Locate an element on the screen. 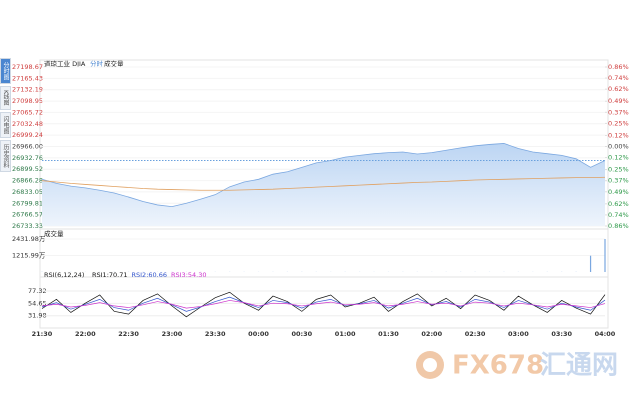  rsi-line is located at coordinates (323, 304).